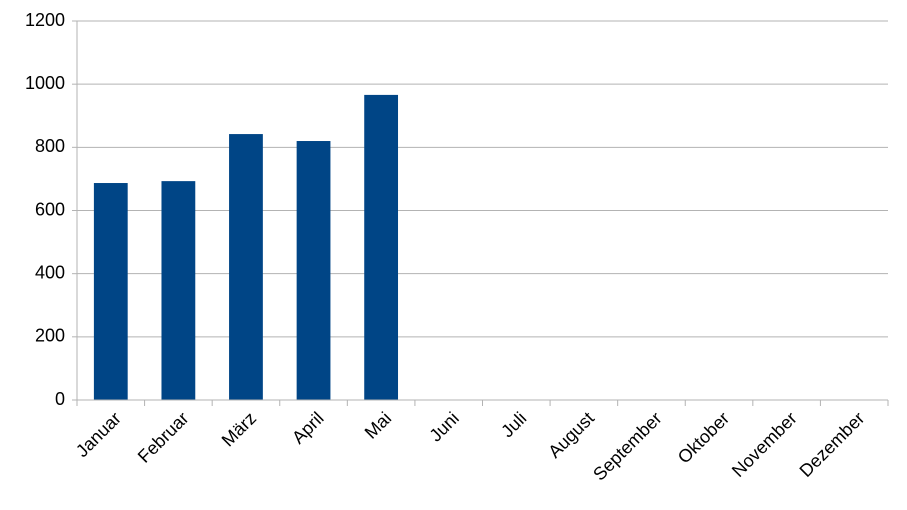 Image resolution: width=907 pixels, height=510 pixels. What do you see at coordinates (163, 437) in the screenshot?
I see `x-tick-label: Februar` at bounding box center [163, 437].